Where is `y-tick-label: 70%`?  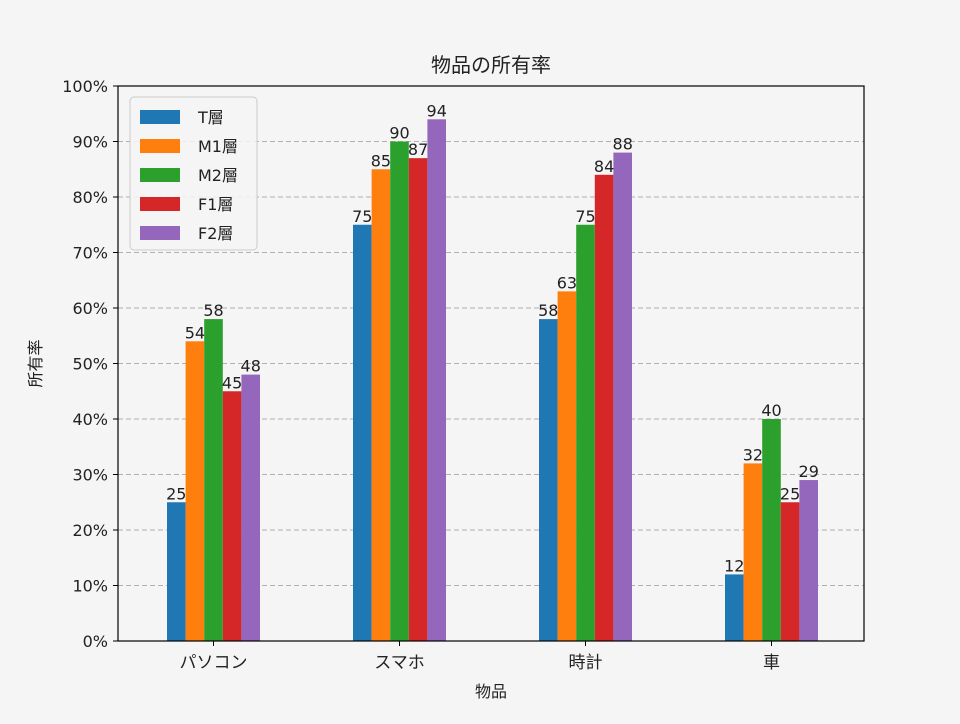
y-tick-label: 70% is located at coordinates (90, 253).